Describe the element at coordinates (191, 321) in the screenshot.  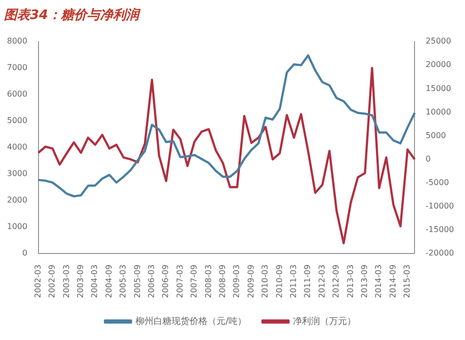
I see `legend-label: 柳州白糖现货价格（元/吨）` at that location.